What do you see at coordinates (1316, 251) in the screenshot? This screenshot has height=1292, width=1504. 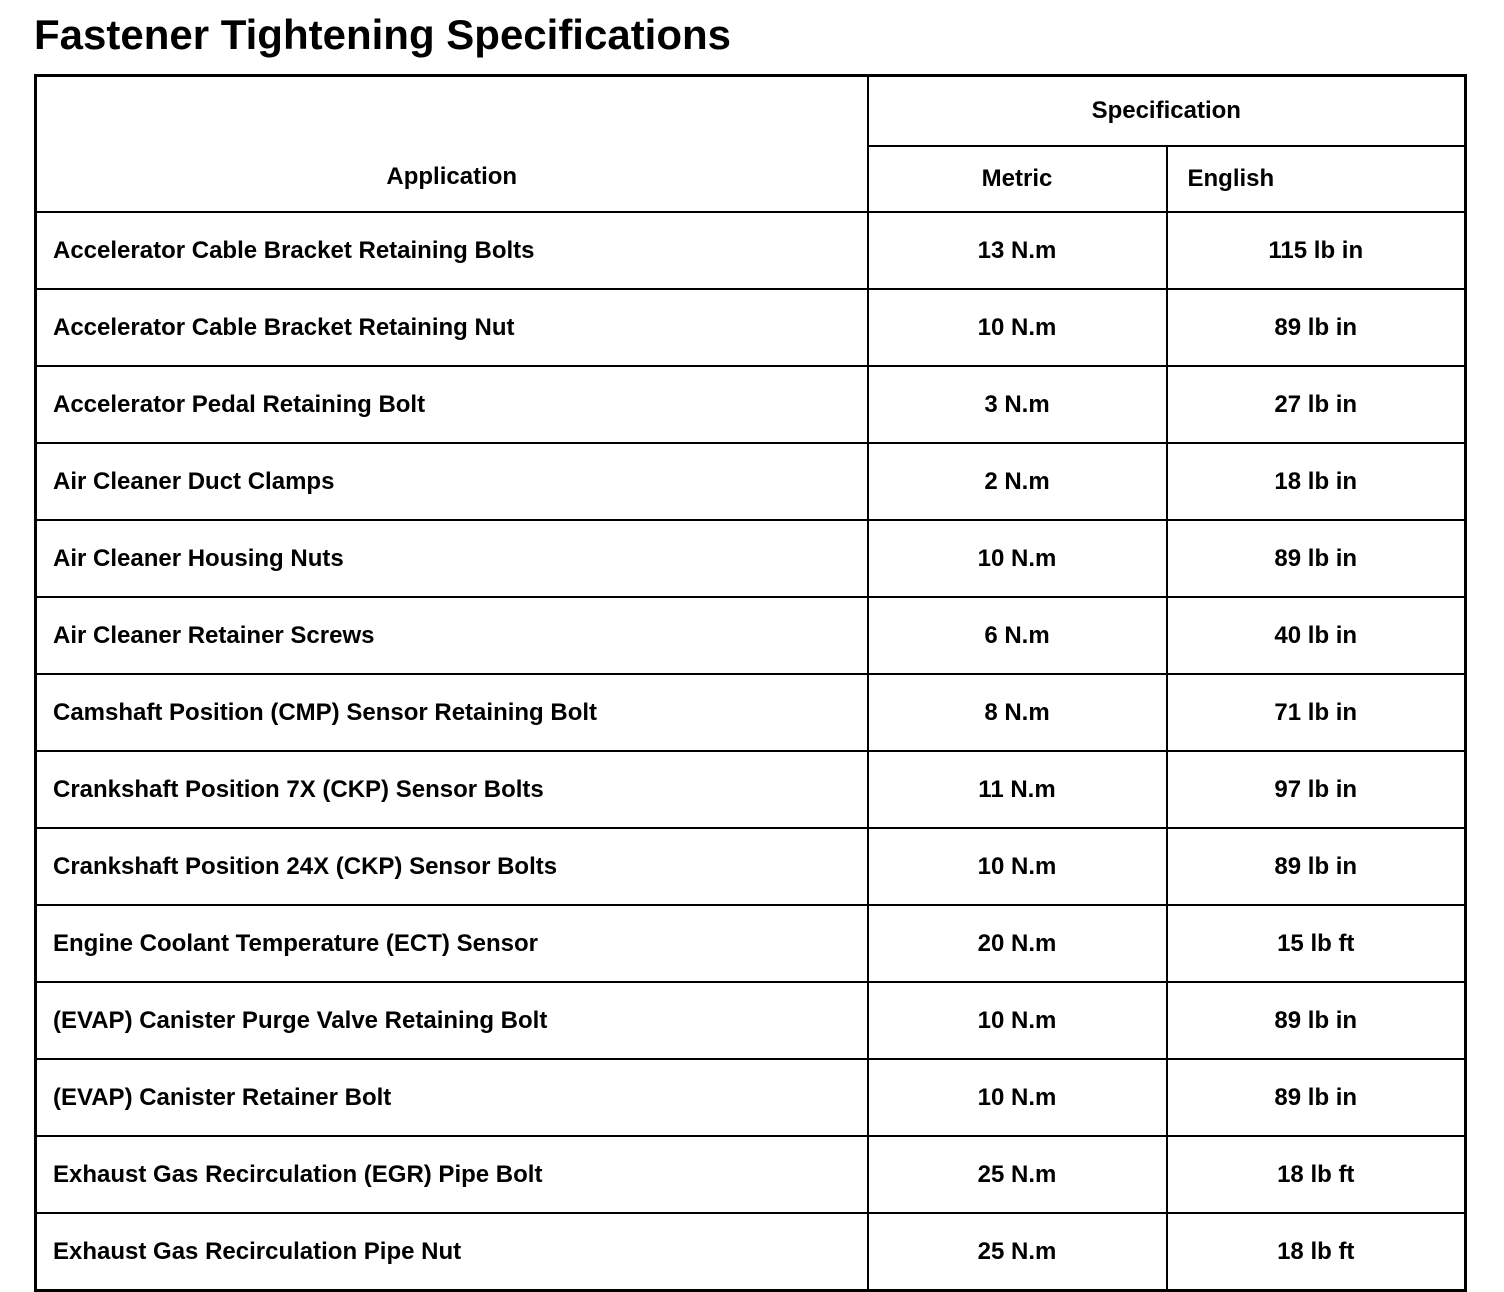 I see `english-cell: 115 lb in` at bounding box center [1316, 251].